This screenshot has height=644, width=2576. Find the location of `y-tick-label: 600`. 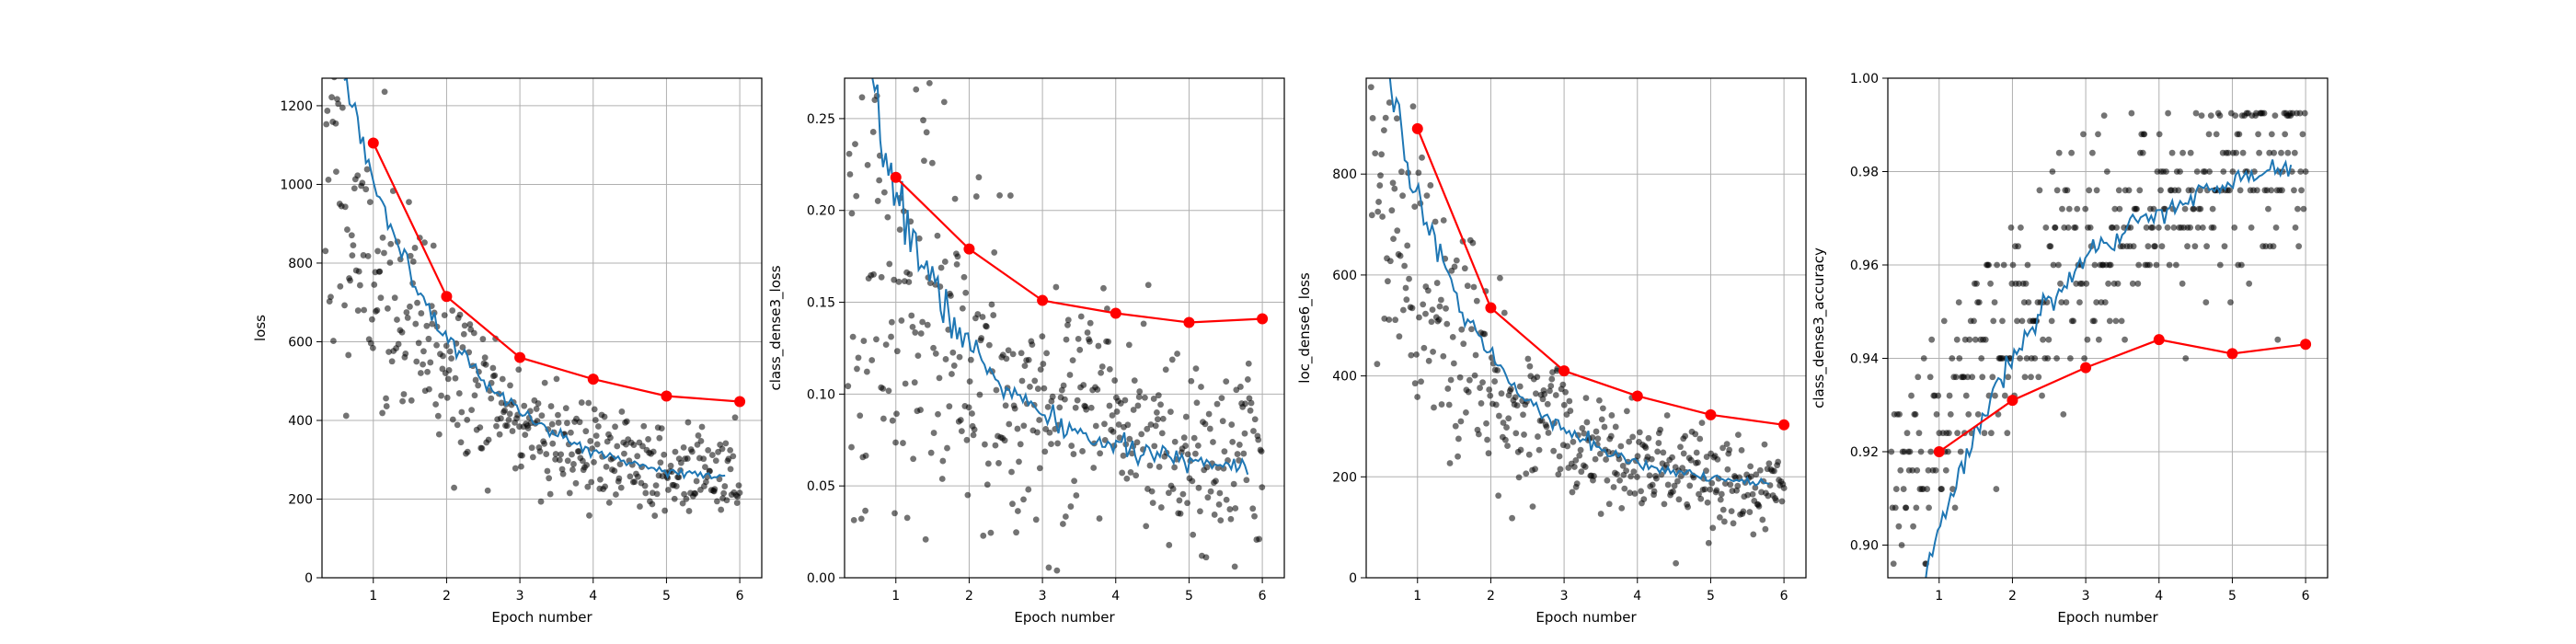

y-tick-label: 600 is located at coordinates (1344, 276).